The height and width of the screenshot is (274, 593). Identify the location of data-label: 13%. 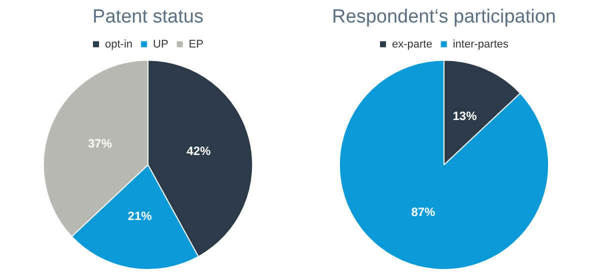
(465, 116).